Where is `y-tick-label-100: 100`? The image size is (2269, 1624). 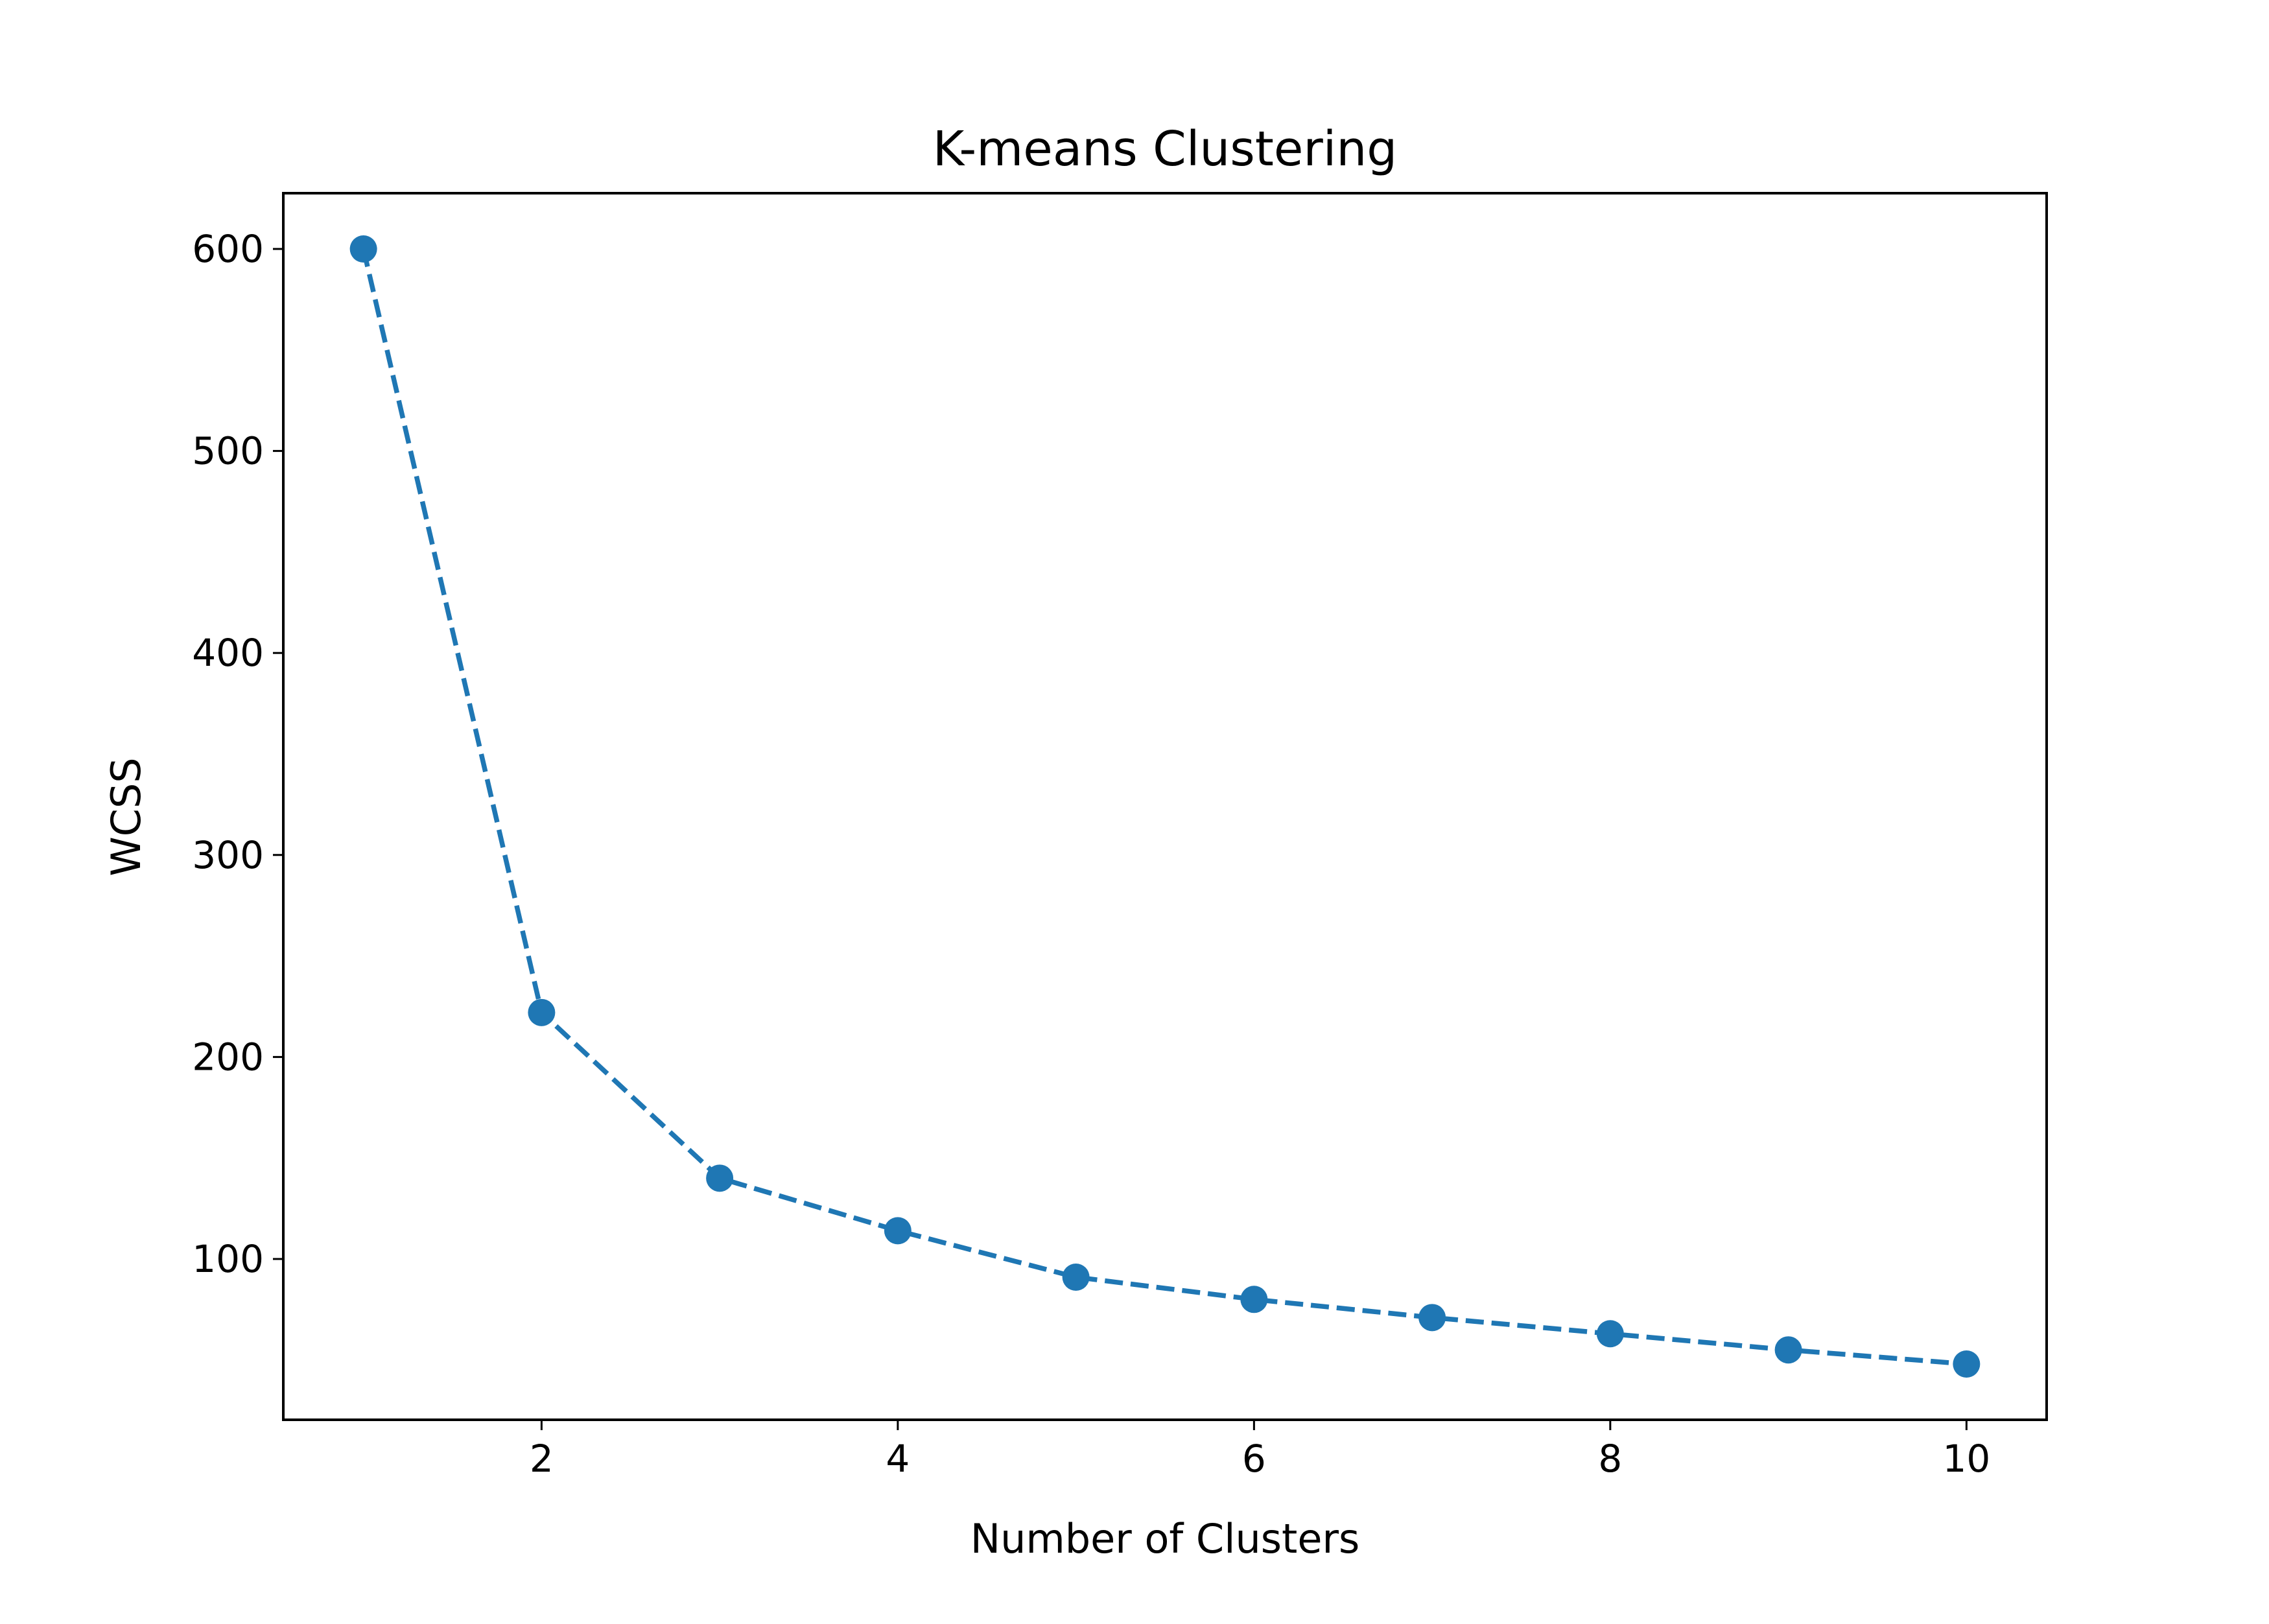 y-tick-label-100: 100 is located at coordinates (228, 1259).